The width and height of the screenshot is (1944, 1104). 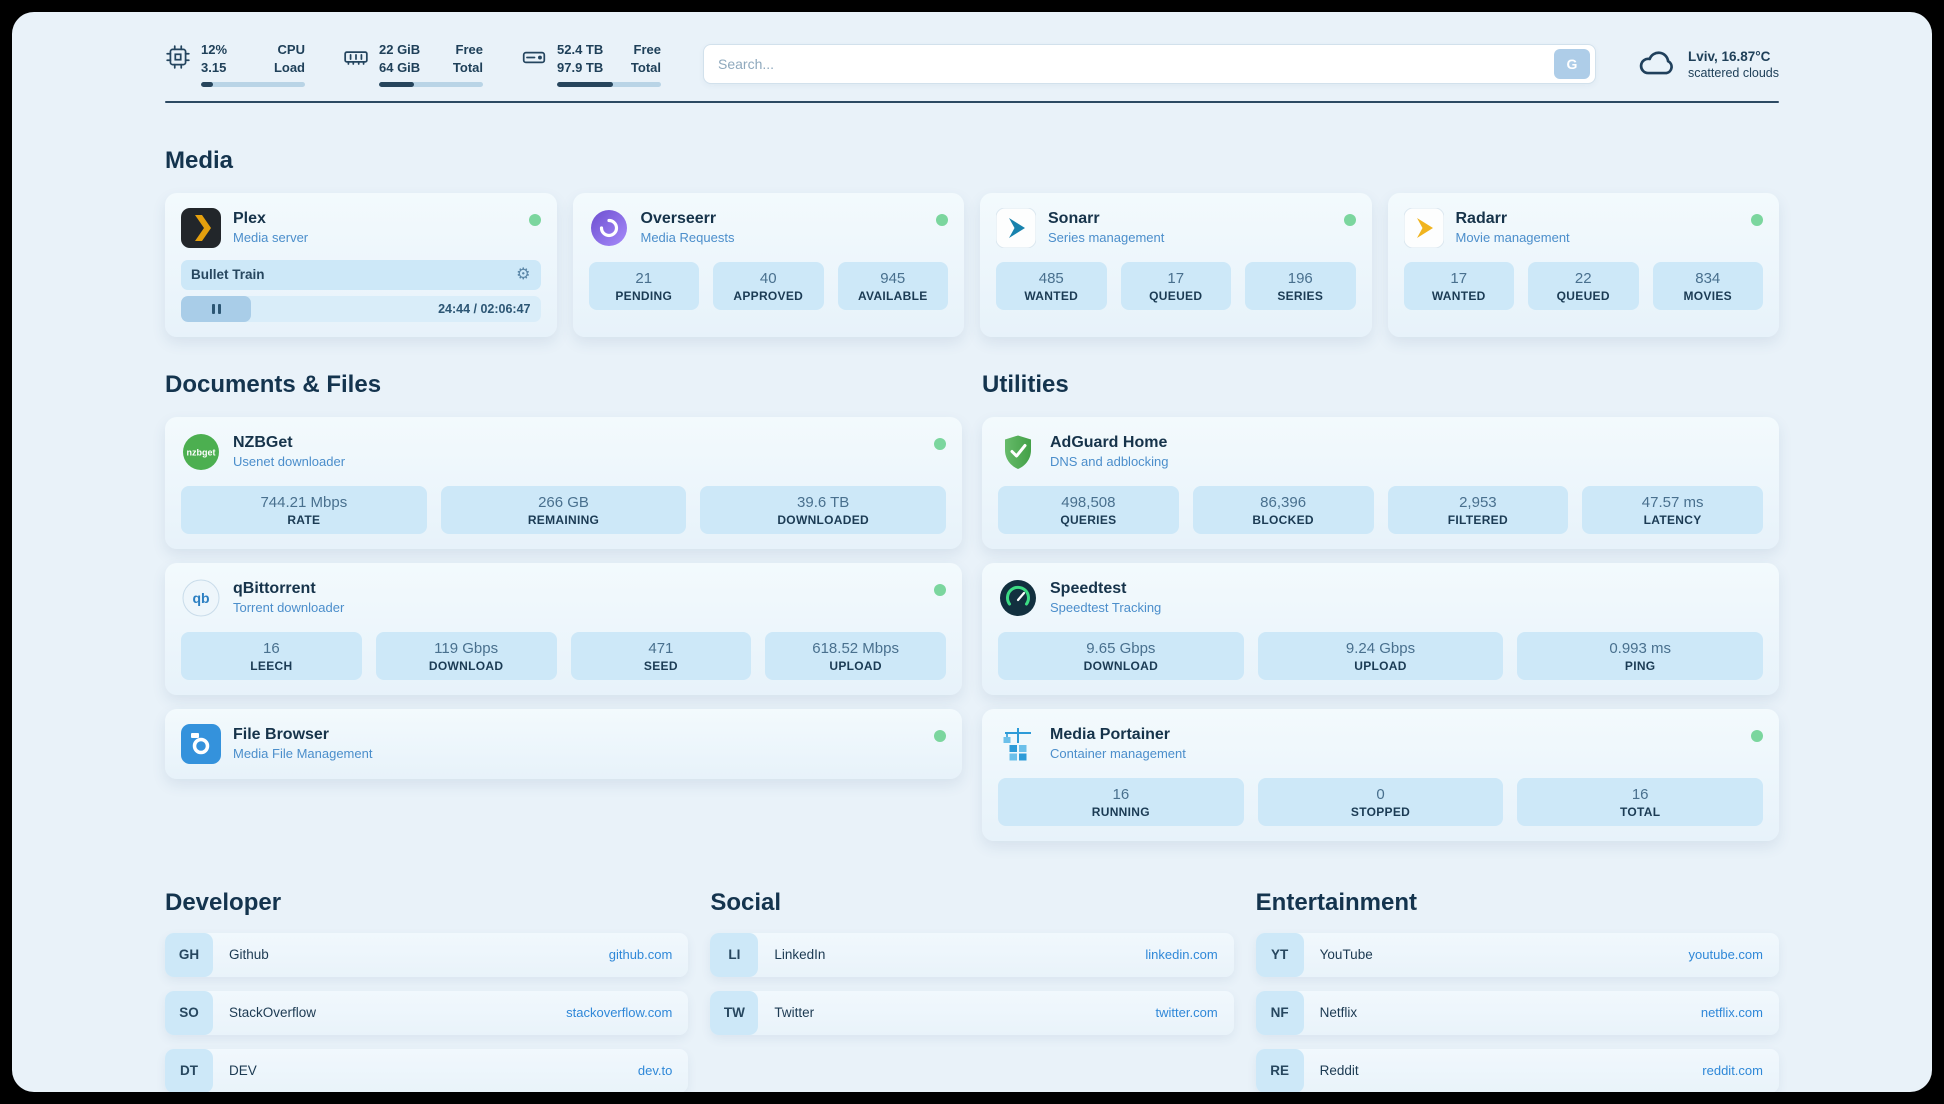 What do you see at coordinates (892, 285) in the screenshot?
I see `stat-available: 945 AVAILABLE` at bounding box center [892, 285].